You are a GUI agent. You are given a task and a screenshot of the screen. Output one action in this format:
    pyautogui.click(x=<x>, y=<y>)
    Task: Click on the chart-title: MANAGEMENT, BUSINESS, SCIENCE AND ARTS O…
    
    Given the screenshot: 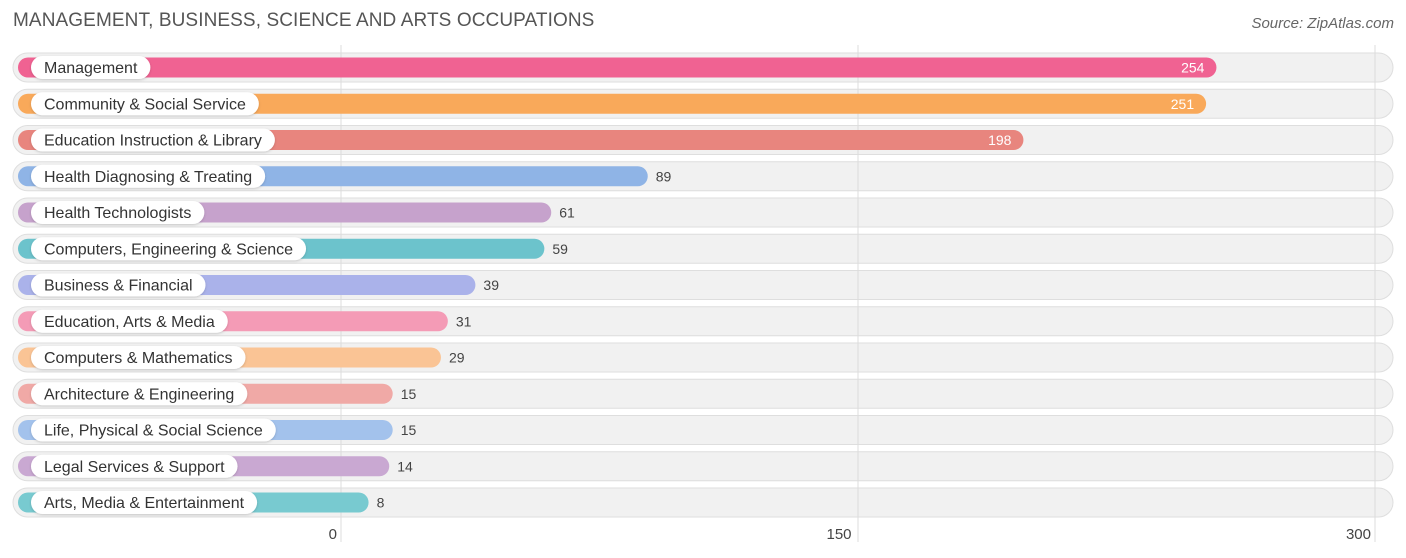 What is the action you would take?
    pyautogui.click(x=304, y=20)
    